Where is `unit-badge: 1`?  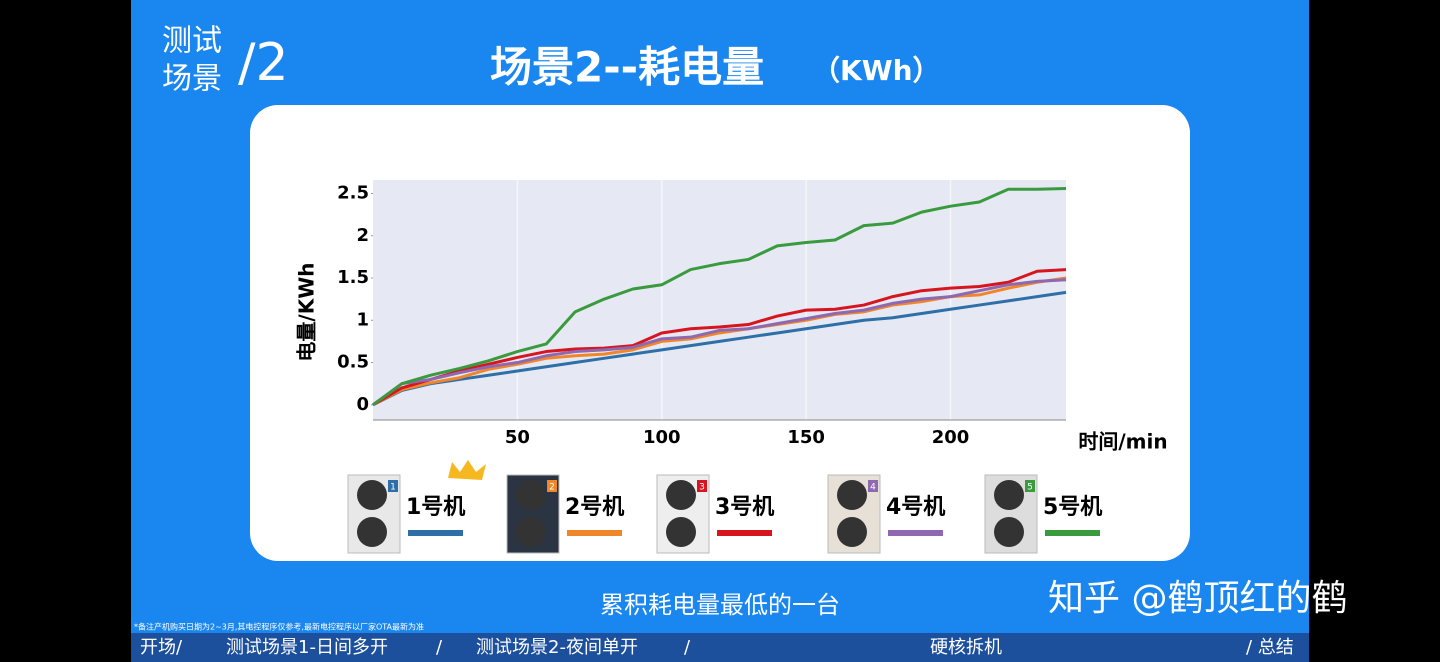 unit-badge: 1 is located at coordinates (393, 488).